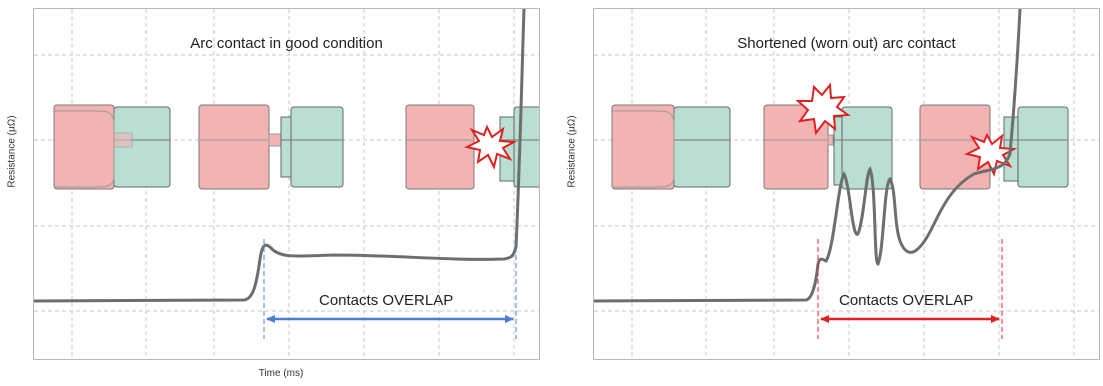 Image resolution: width=1103 pixels, height=386 pixels. Describe the element at coordinates (281, 373) in the screenshot. I see `x-axis-label: Time (ms)` at that location.